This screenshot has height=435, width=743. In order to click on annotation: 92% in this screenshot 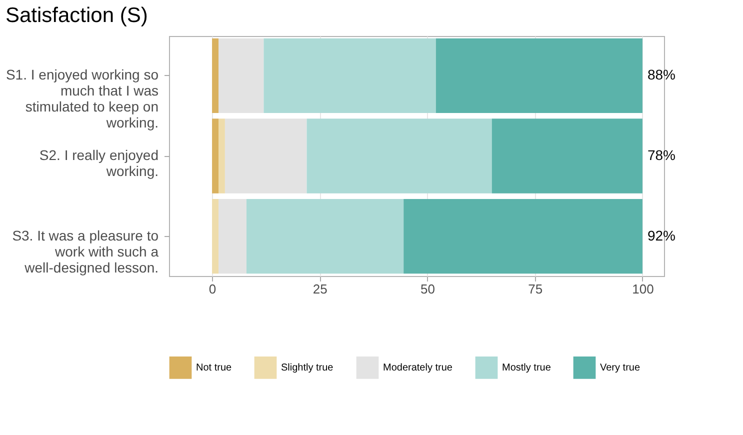, I will do `click(661, 235)`.